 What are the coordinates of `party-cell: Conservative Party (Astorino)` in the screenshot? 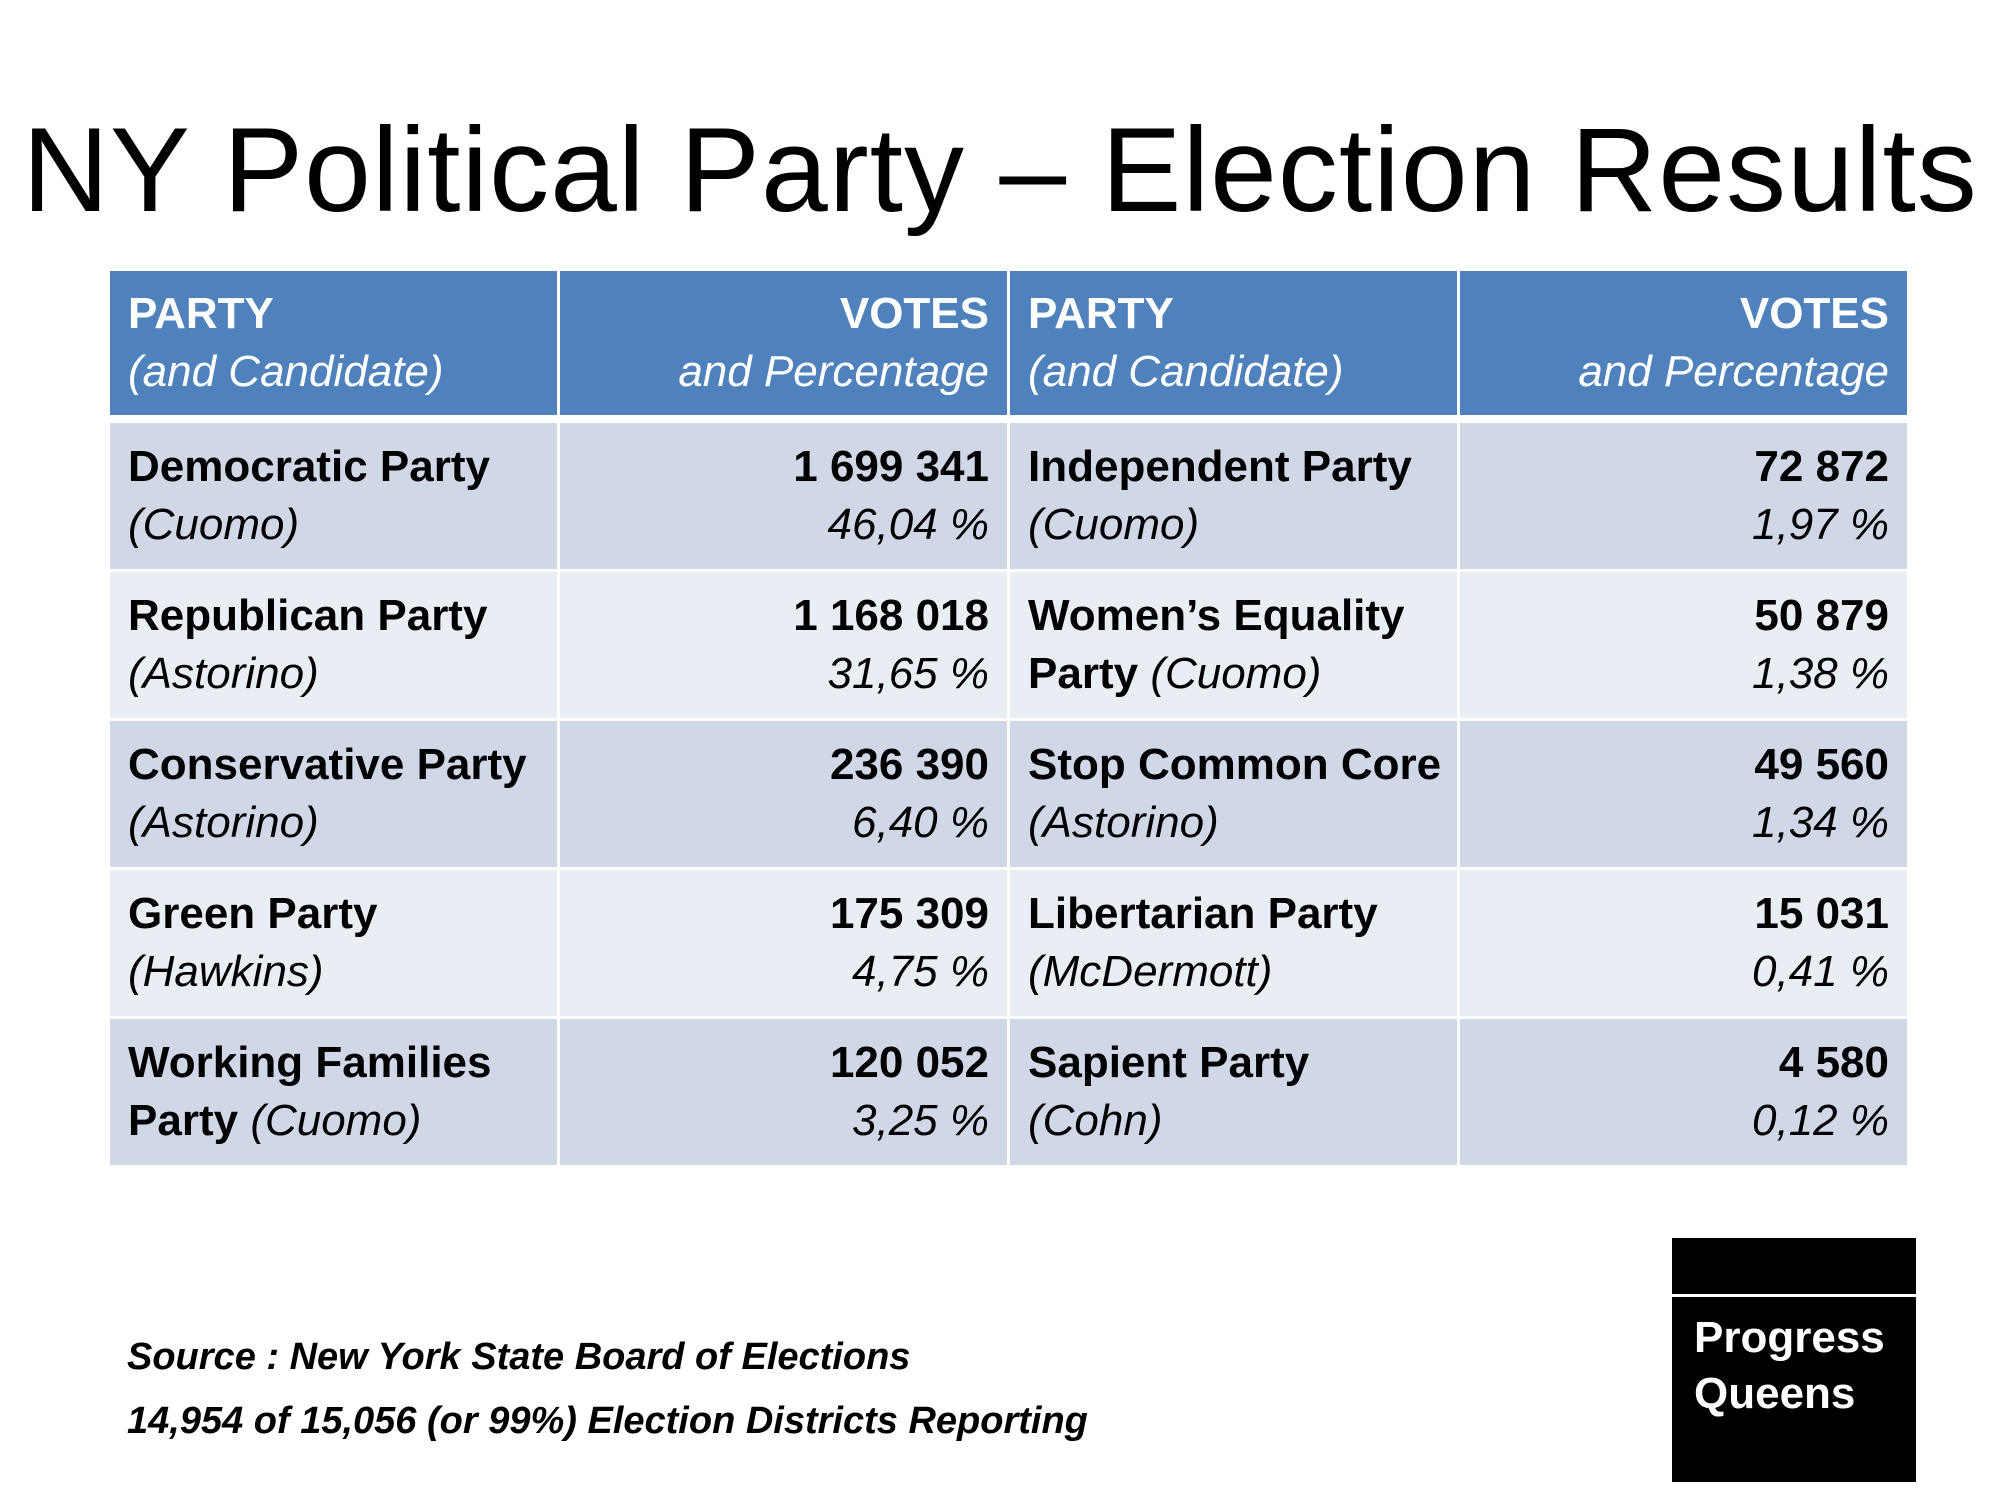 It's located at (333, 794).